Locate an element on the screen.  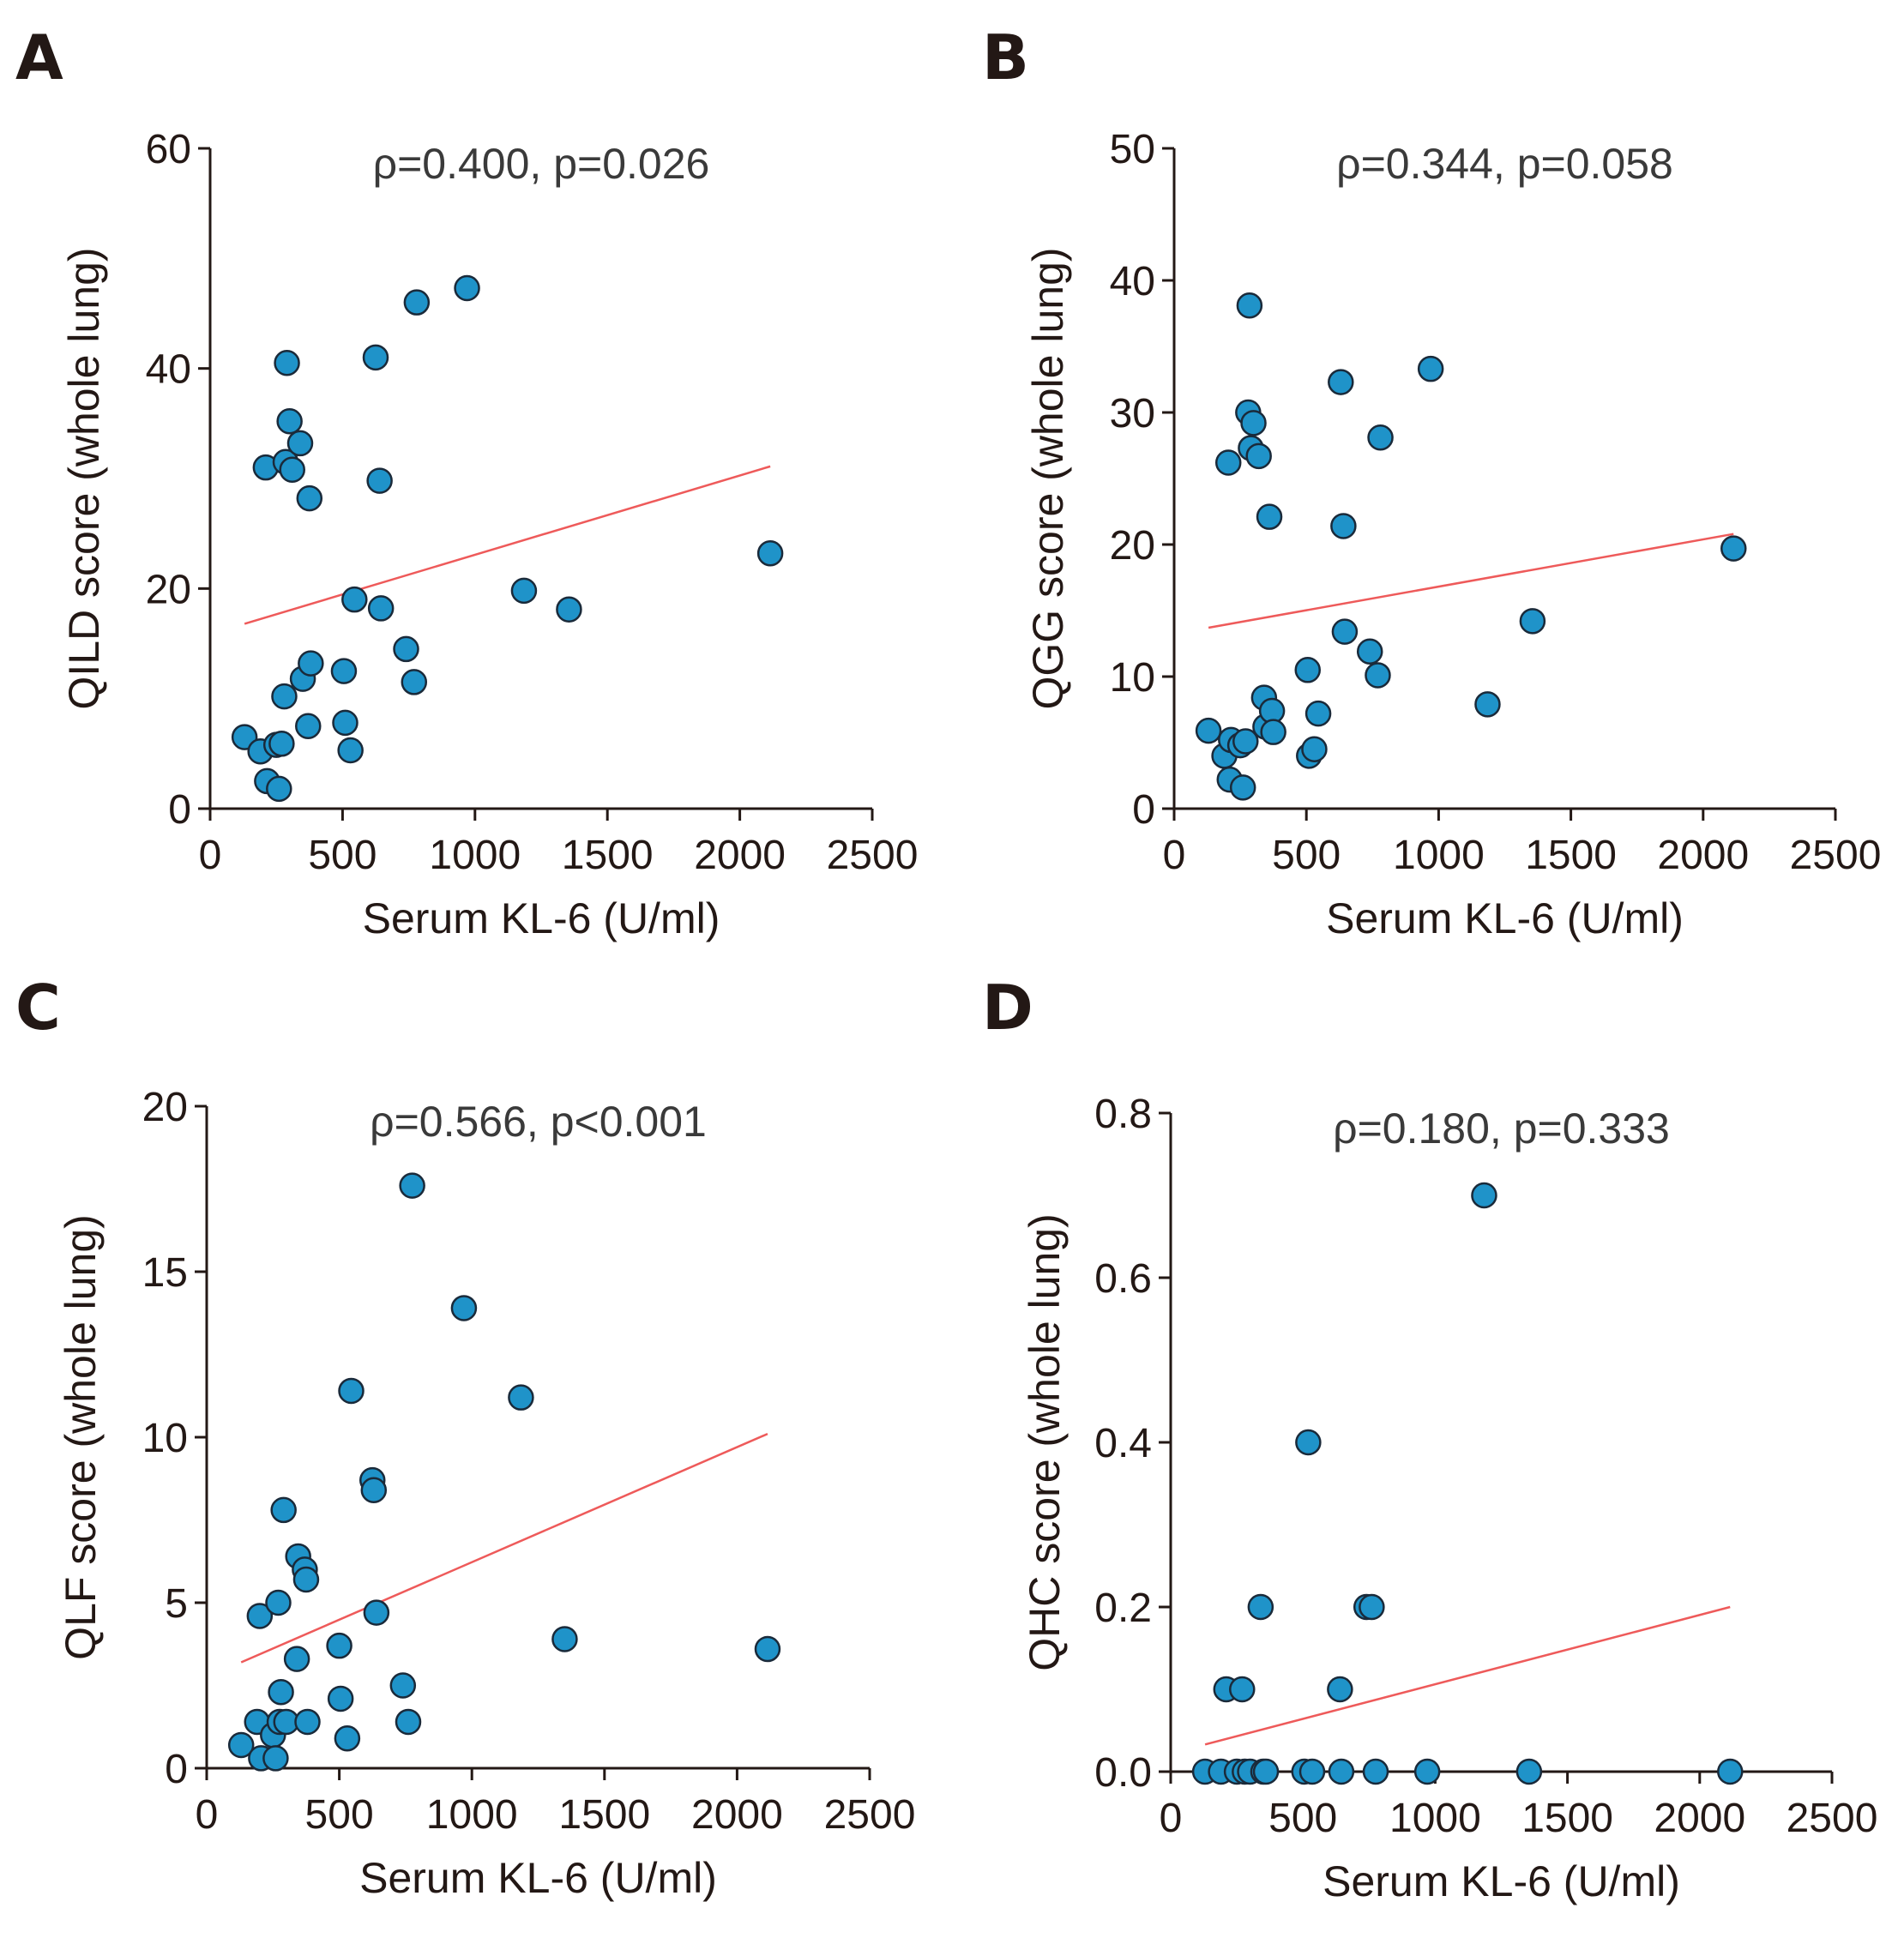
panel-c-y-tick-label: 20 is located at coordinates (165, 1107).